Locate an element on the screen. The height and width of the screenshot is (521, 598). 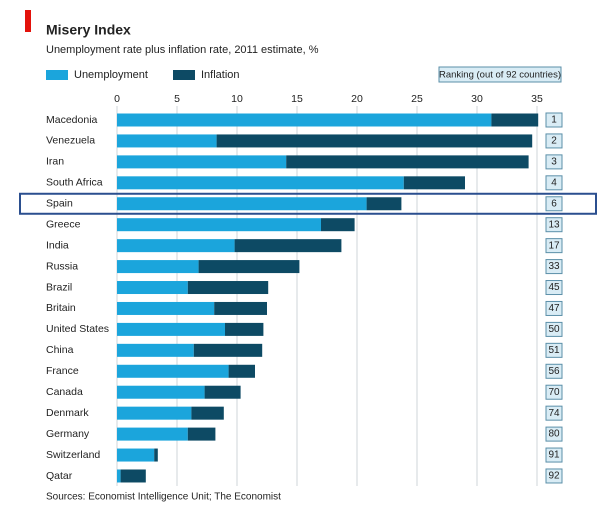
ranking-value: 80 is located at coordinates (554, 434).